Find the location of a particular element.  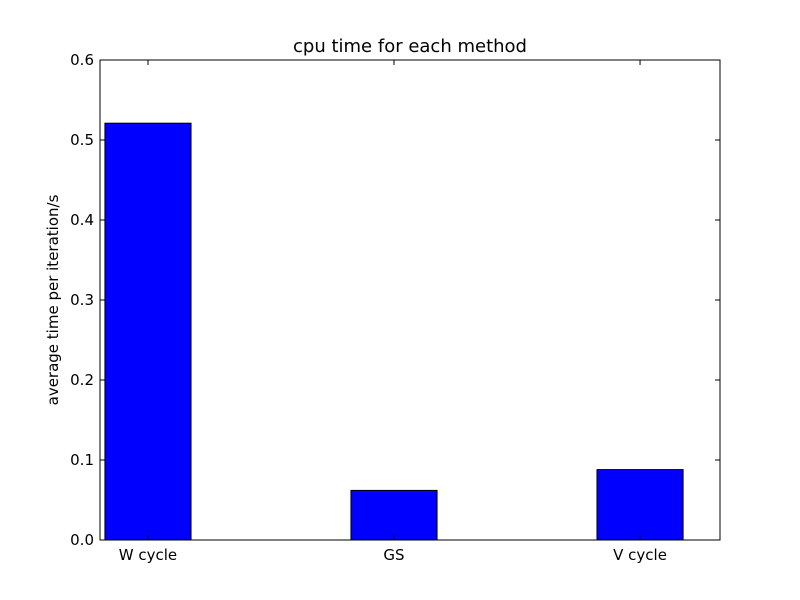

bar-v-cycle is located at coordinates (640, 505).